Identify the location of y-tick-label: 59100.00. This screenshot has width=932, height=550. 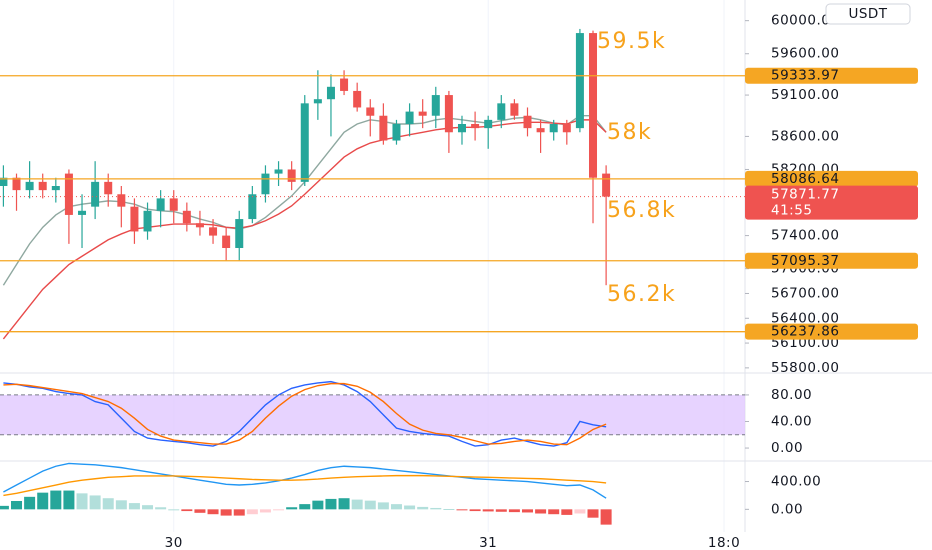
(805, 95).